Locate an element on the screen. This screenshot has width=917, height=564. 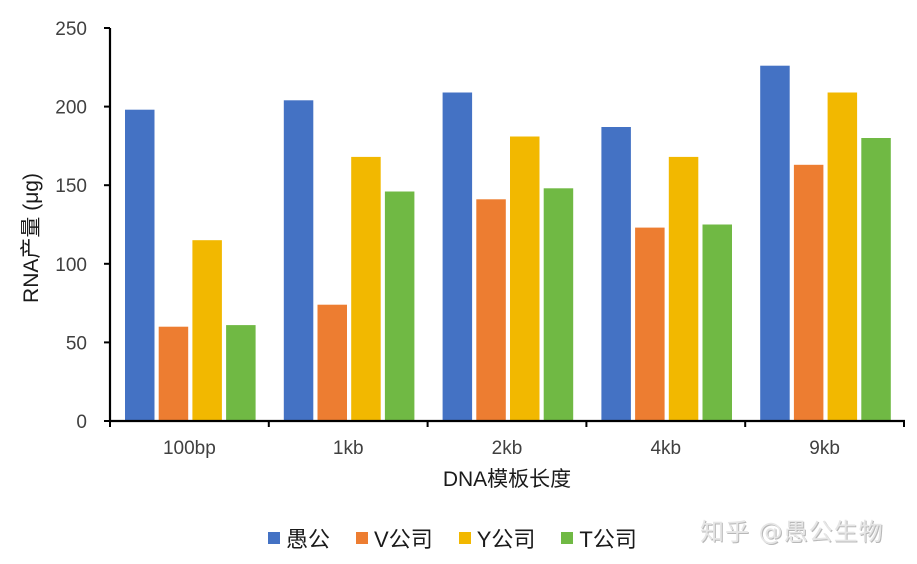
legend-label: 愚公 is located at coordinates (308, 539).